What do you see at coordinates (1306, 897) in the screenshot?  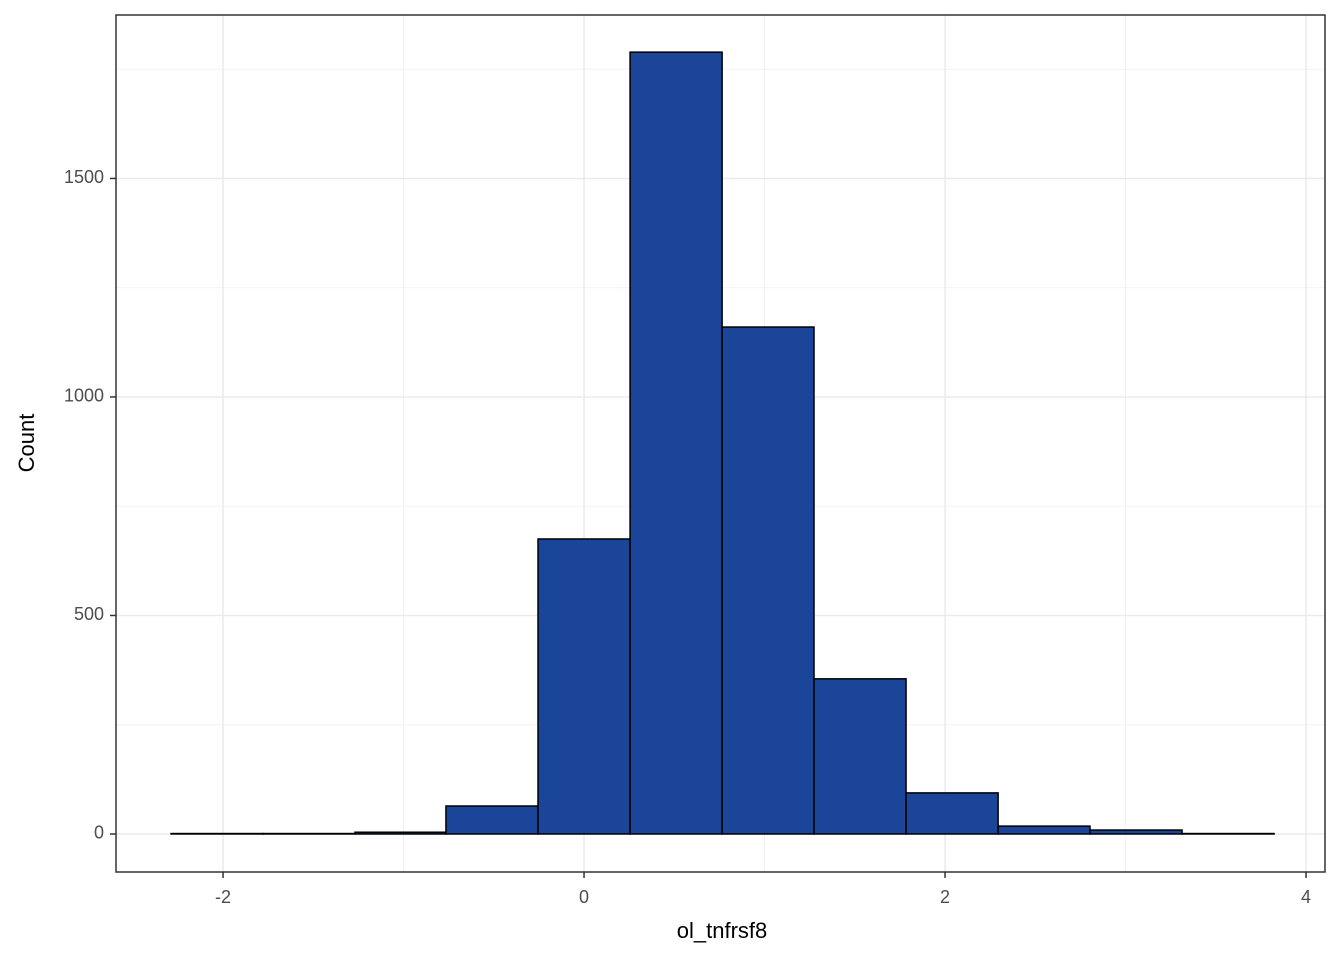 I see `x-tick-label: 4` at bounding box center [1306, 897].